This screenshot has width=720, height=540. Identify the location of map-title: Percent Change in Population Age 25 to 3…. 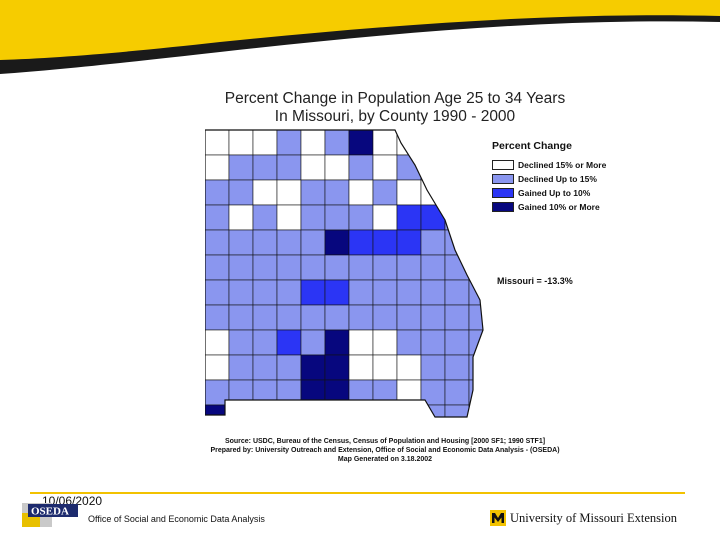
(395, 108).